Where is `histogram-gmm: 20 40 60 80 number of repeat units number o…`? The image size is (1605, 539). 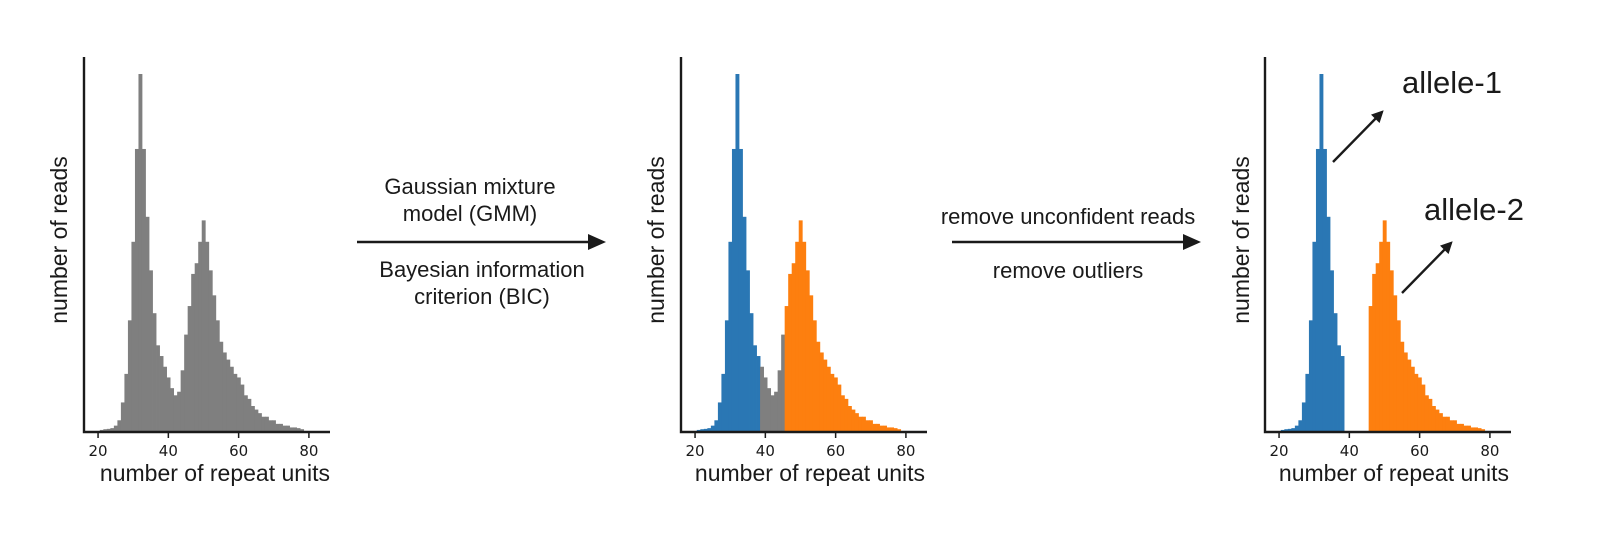
histogram-gmm: 20 40 60 80 number of repeat units number o… is located at coordinates (785, 271).